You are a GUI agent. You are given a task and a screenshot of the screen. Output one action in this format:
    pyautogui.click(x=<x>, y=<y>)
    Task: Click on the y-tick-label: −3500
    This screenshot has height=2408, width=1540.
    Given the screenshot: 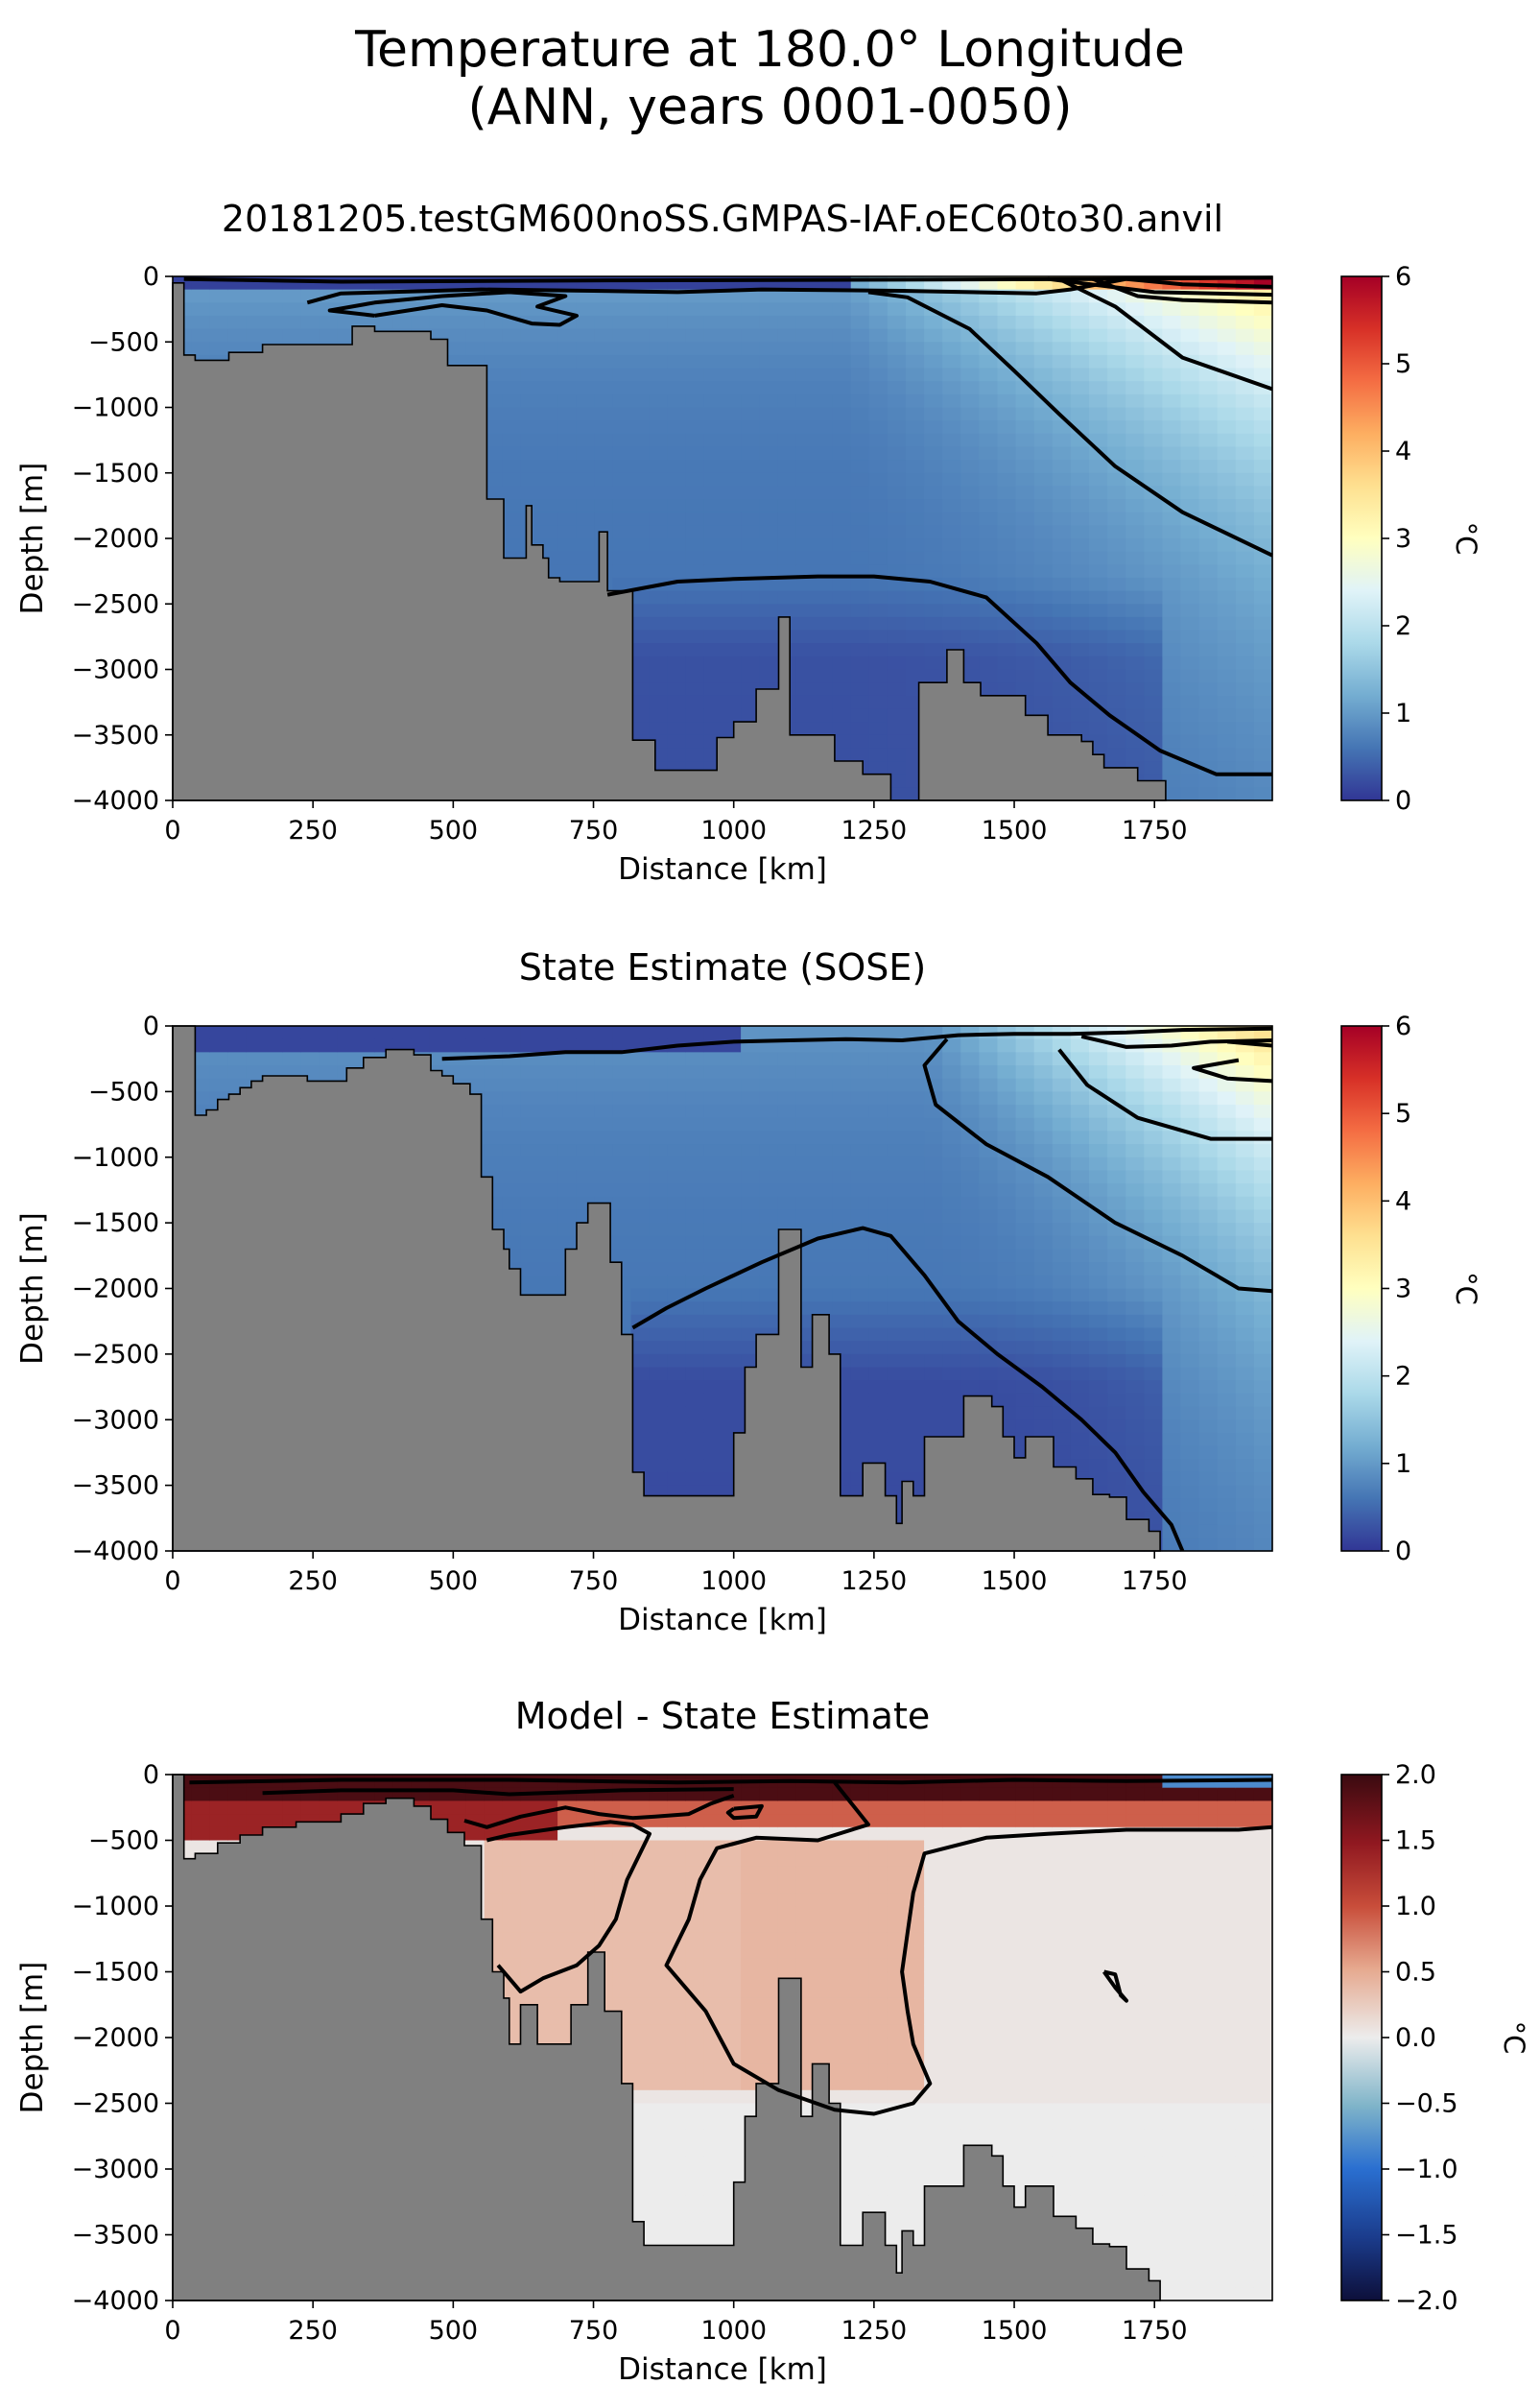 What is the action you would take?
    pyautogui.click(x=115, y=736)
    